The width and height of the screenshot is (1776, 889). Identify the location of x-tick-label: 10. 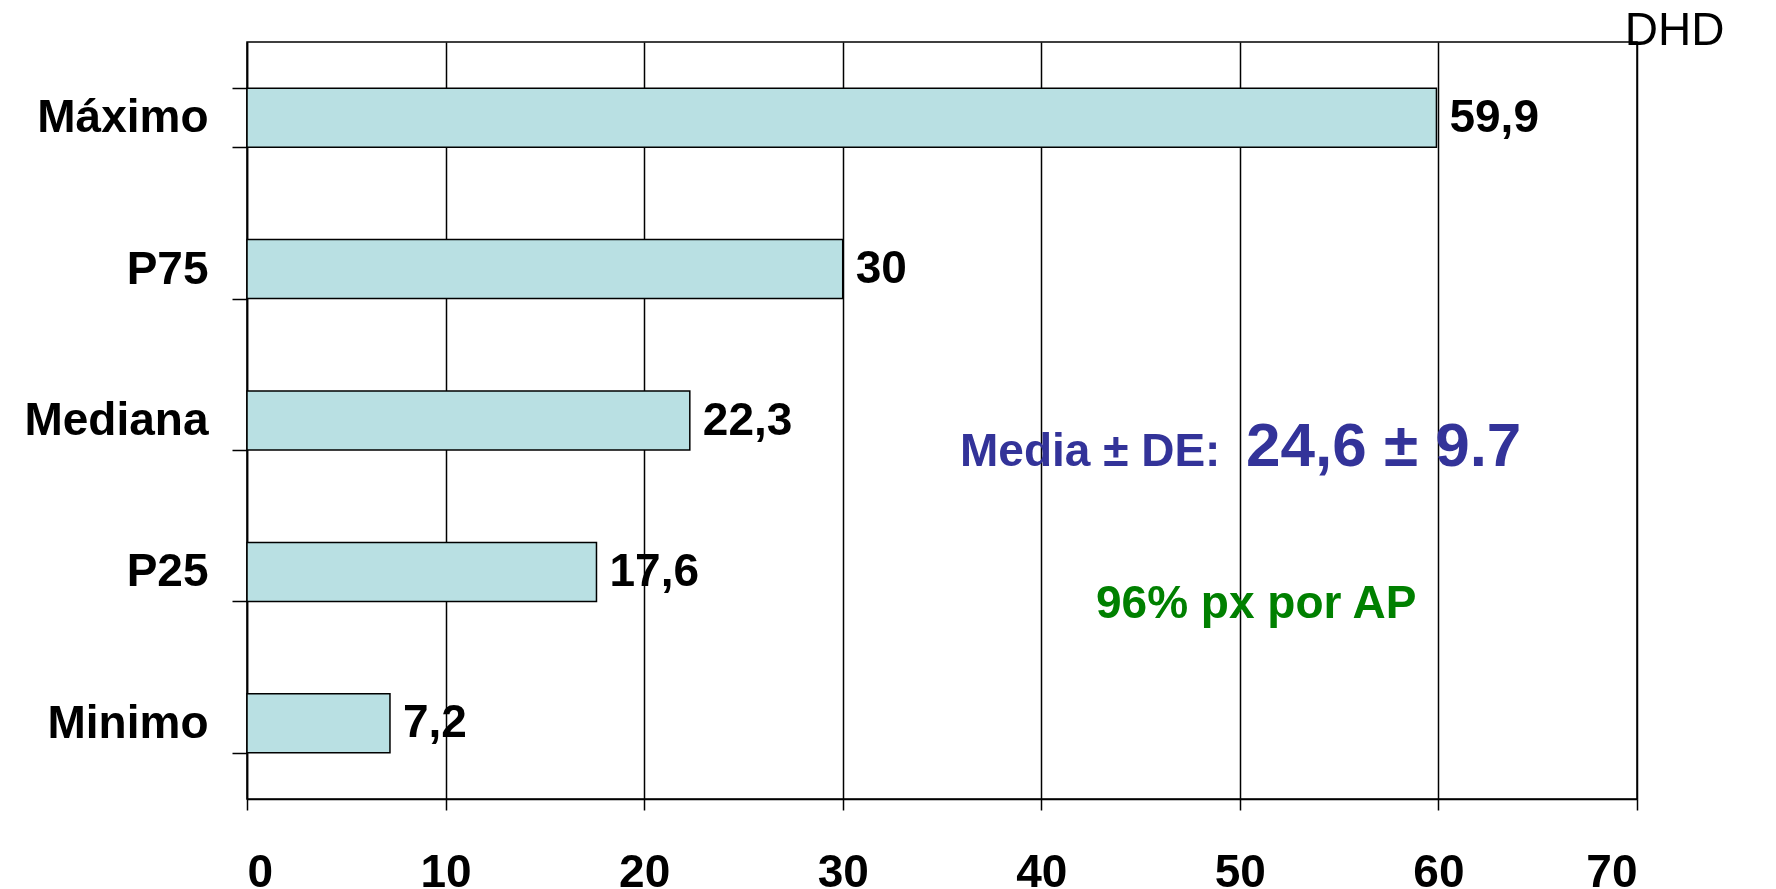
(446, 866).